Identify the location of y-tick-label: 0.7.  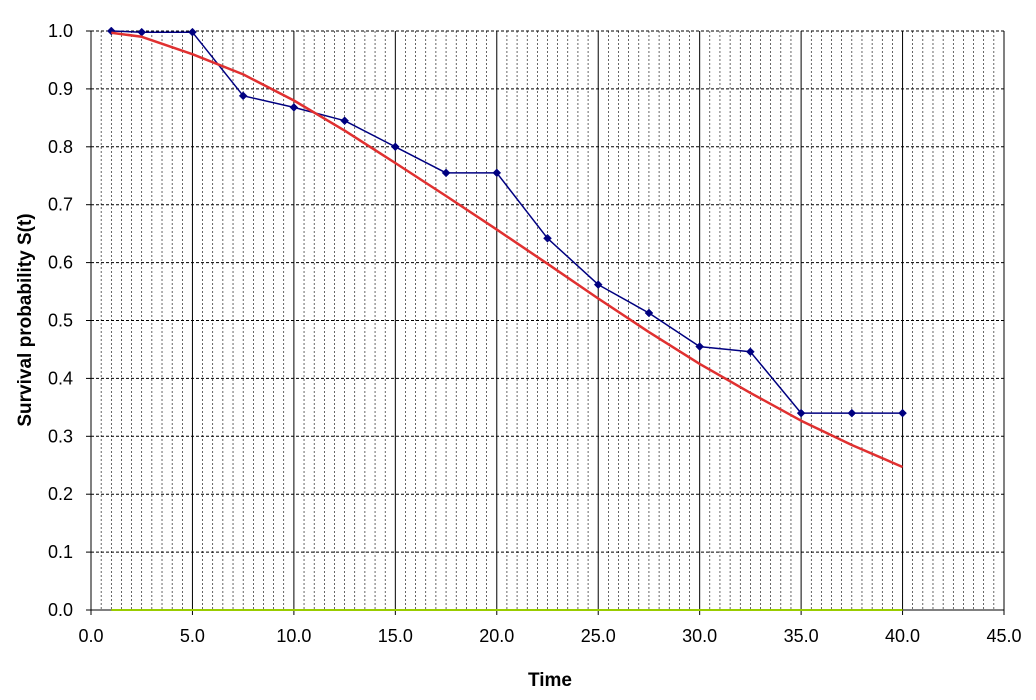
(60, 205).